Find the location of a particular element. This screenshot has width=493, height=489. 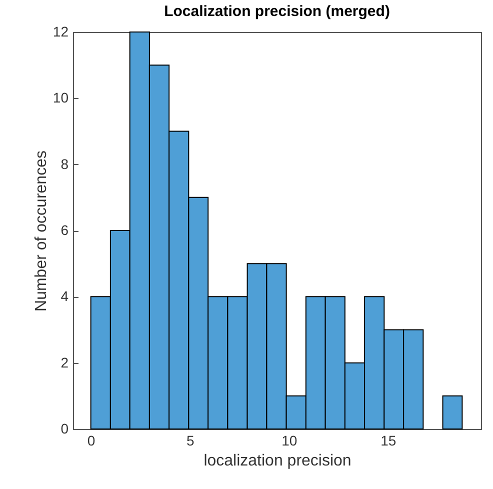

y-tick-label: 10 is located at coordinates (60, 98).